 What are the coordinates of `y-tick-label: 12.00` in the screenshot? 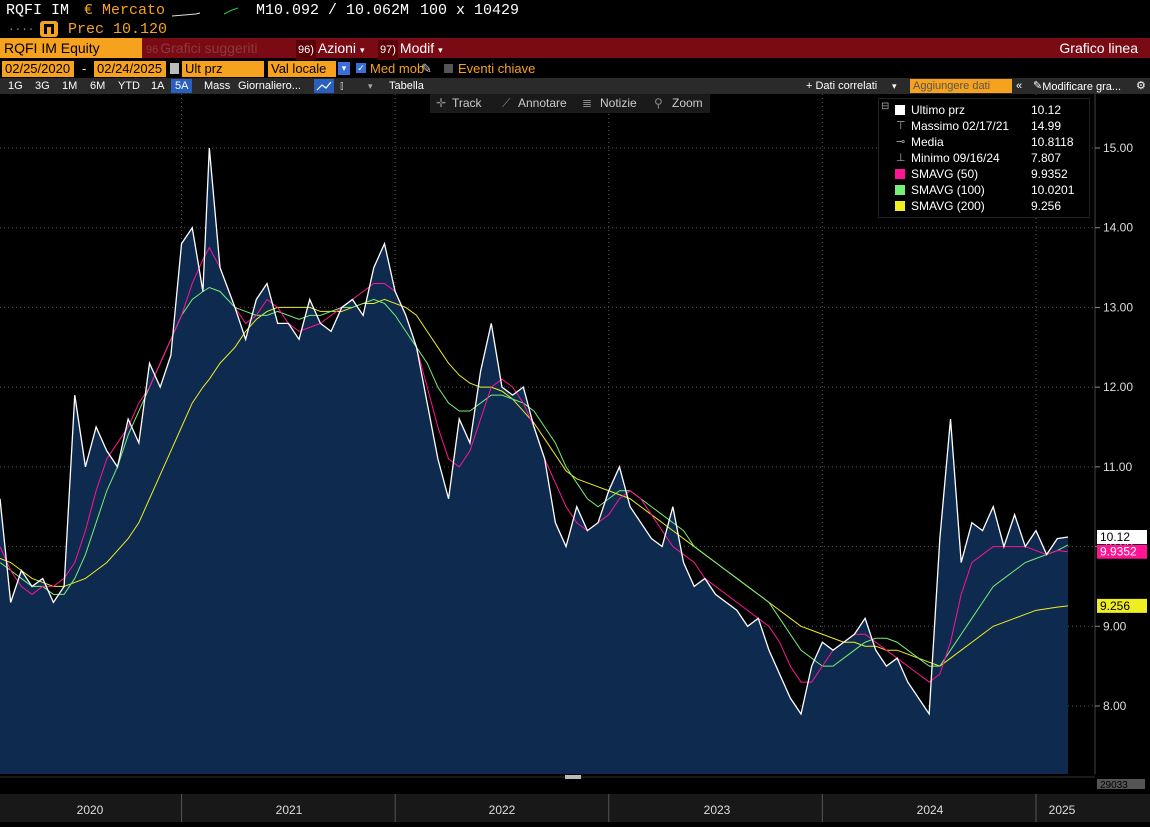 It's located at (1118, 387).